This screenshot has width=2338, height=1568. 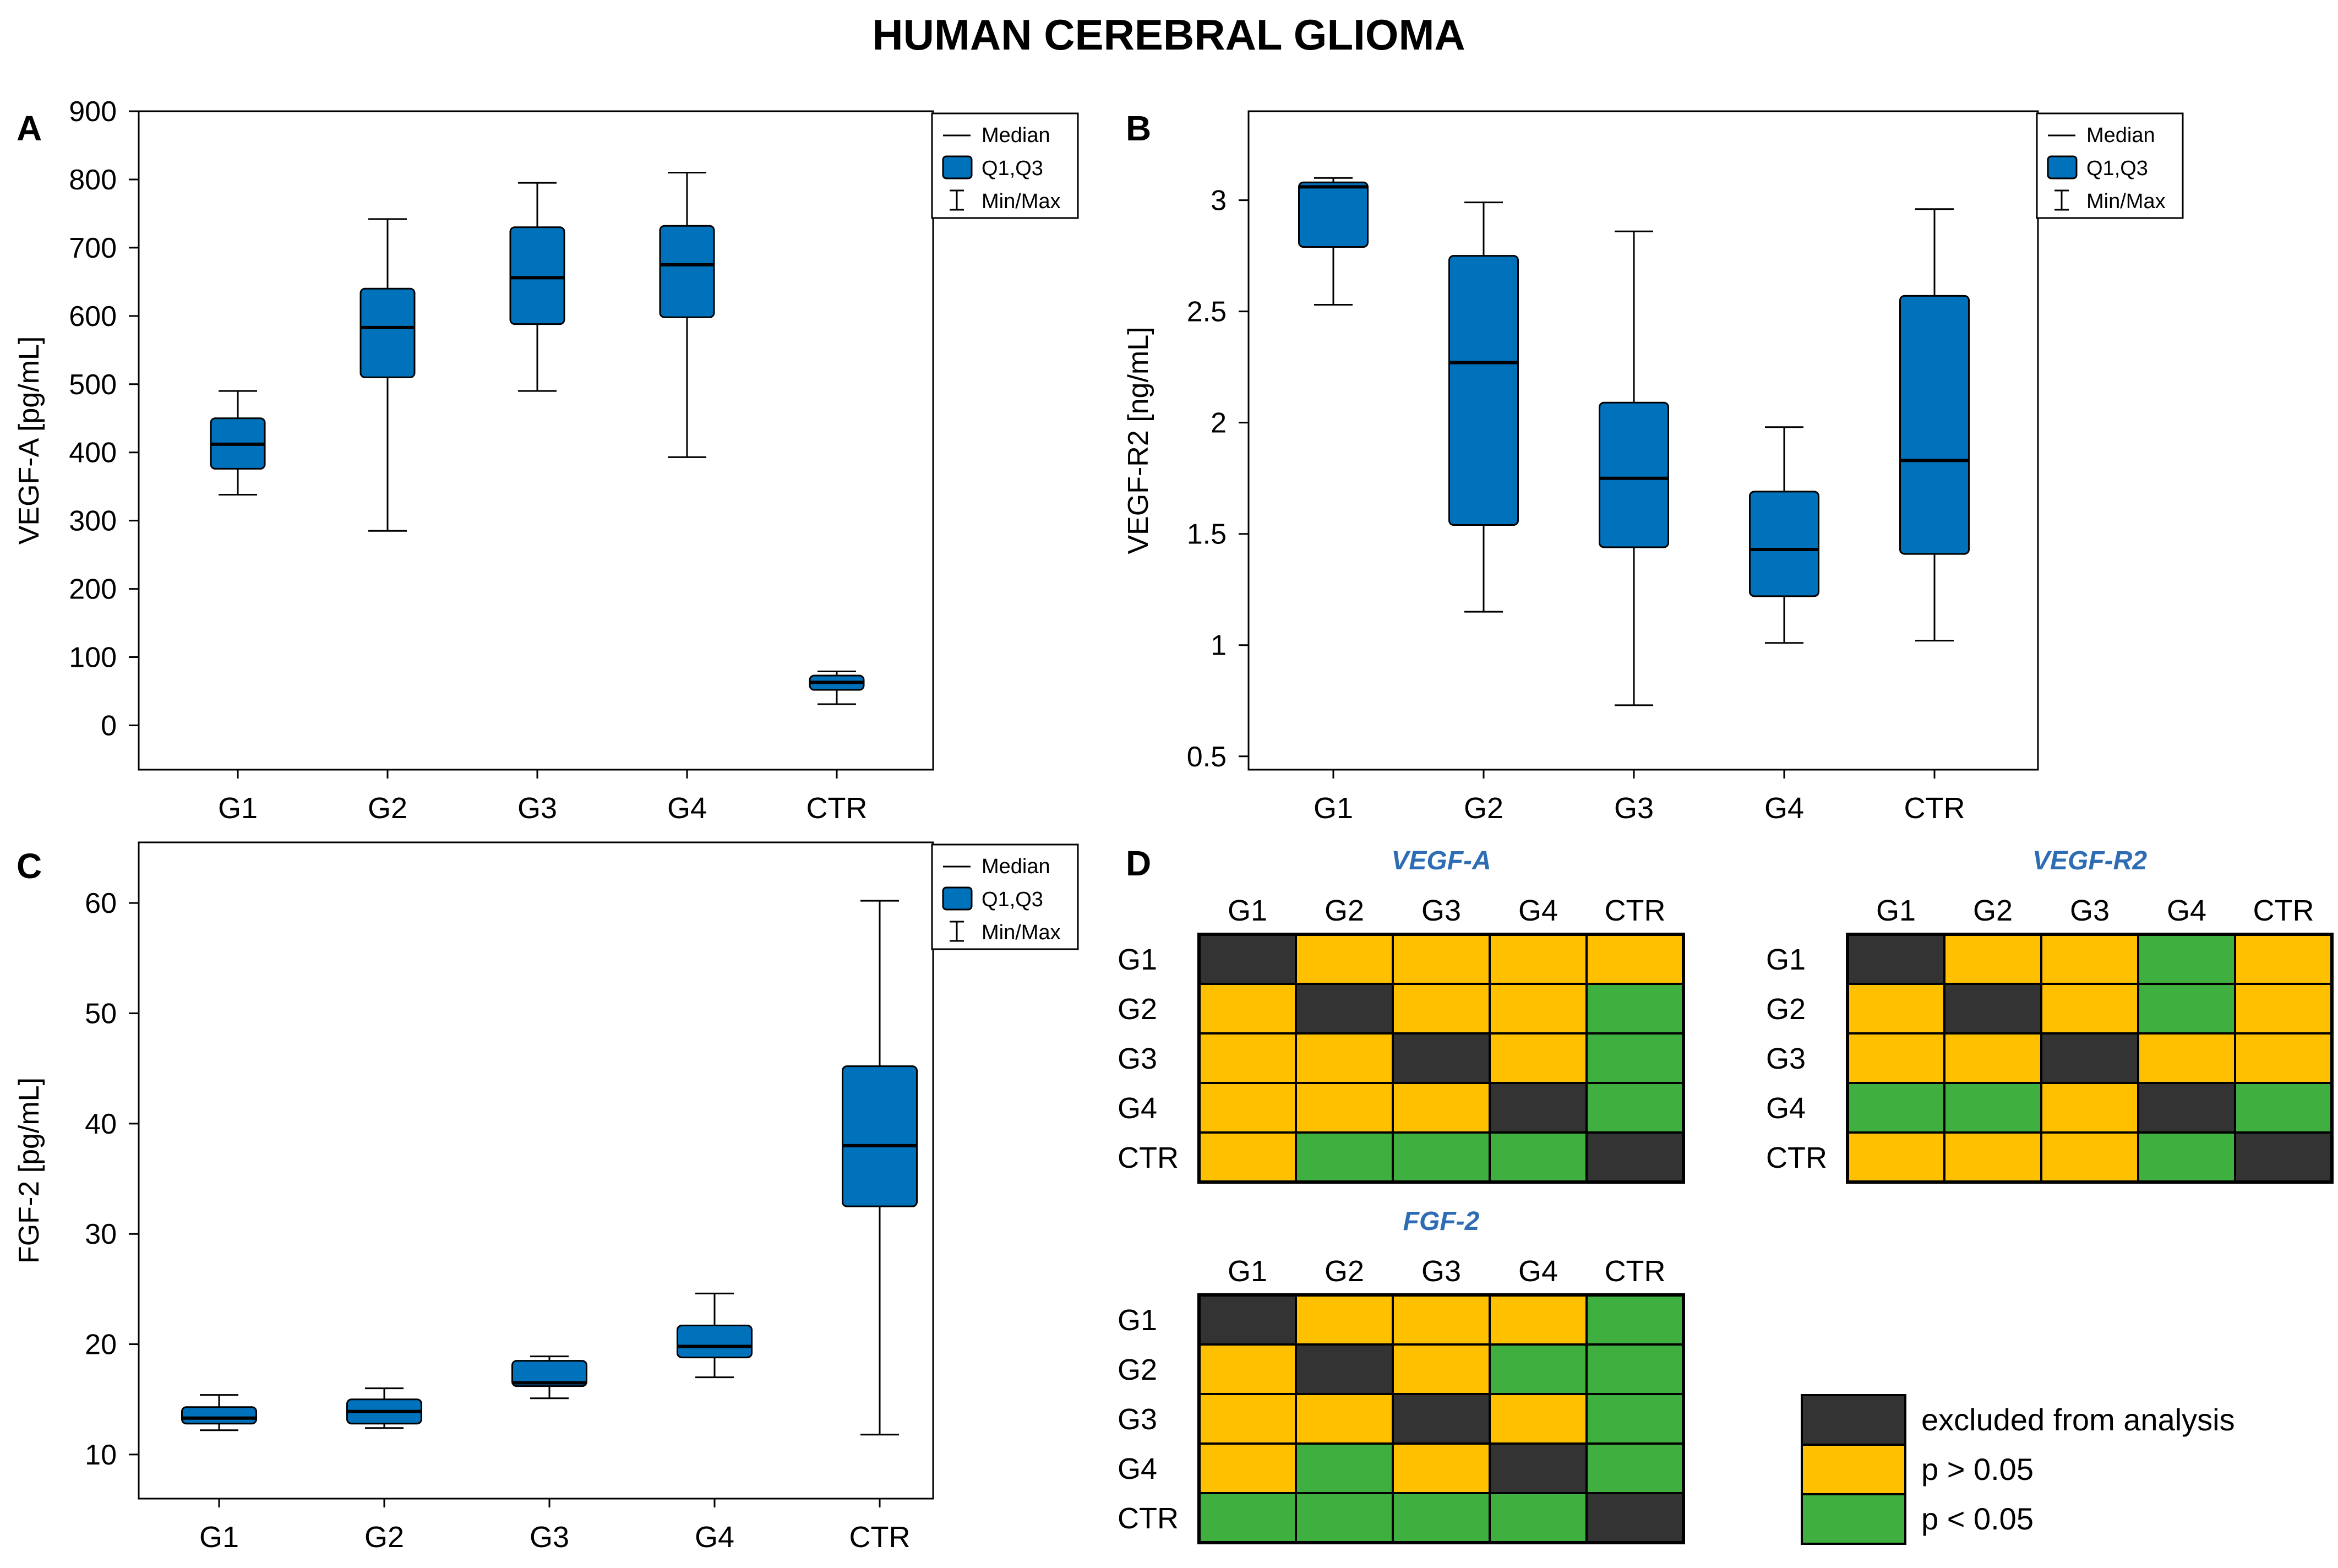 What do you see at coordinates (1854, 1519) in the screenshot?
I see `legend-swatch-sig` at bounding box center [1854, 1519].